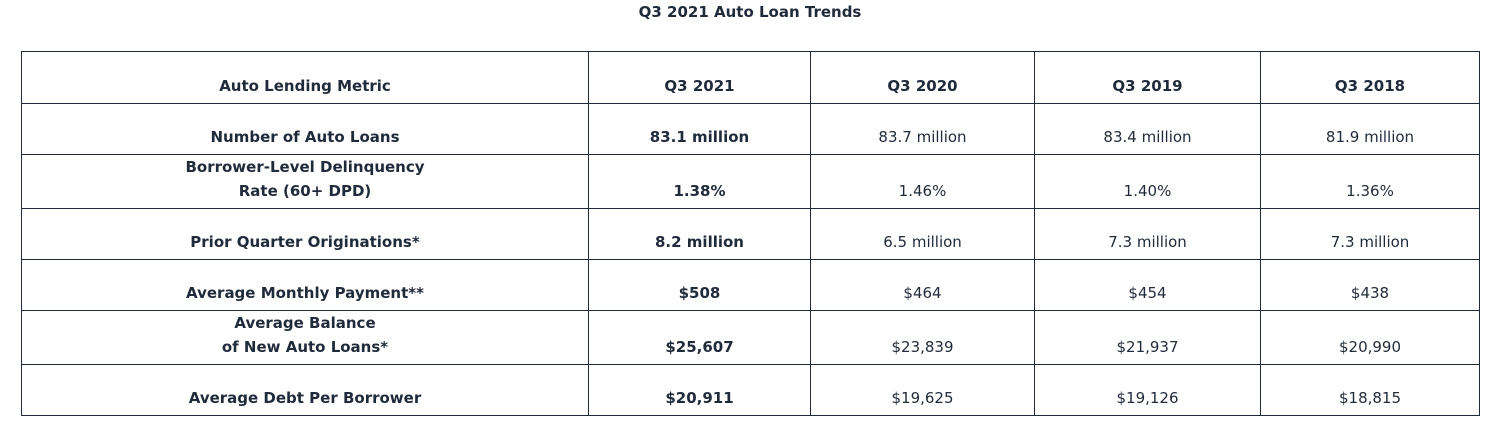  I want to click on column-header: Q3 2019, so click(1147, 77).